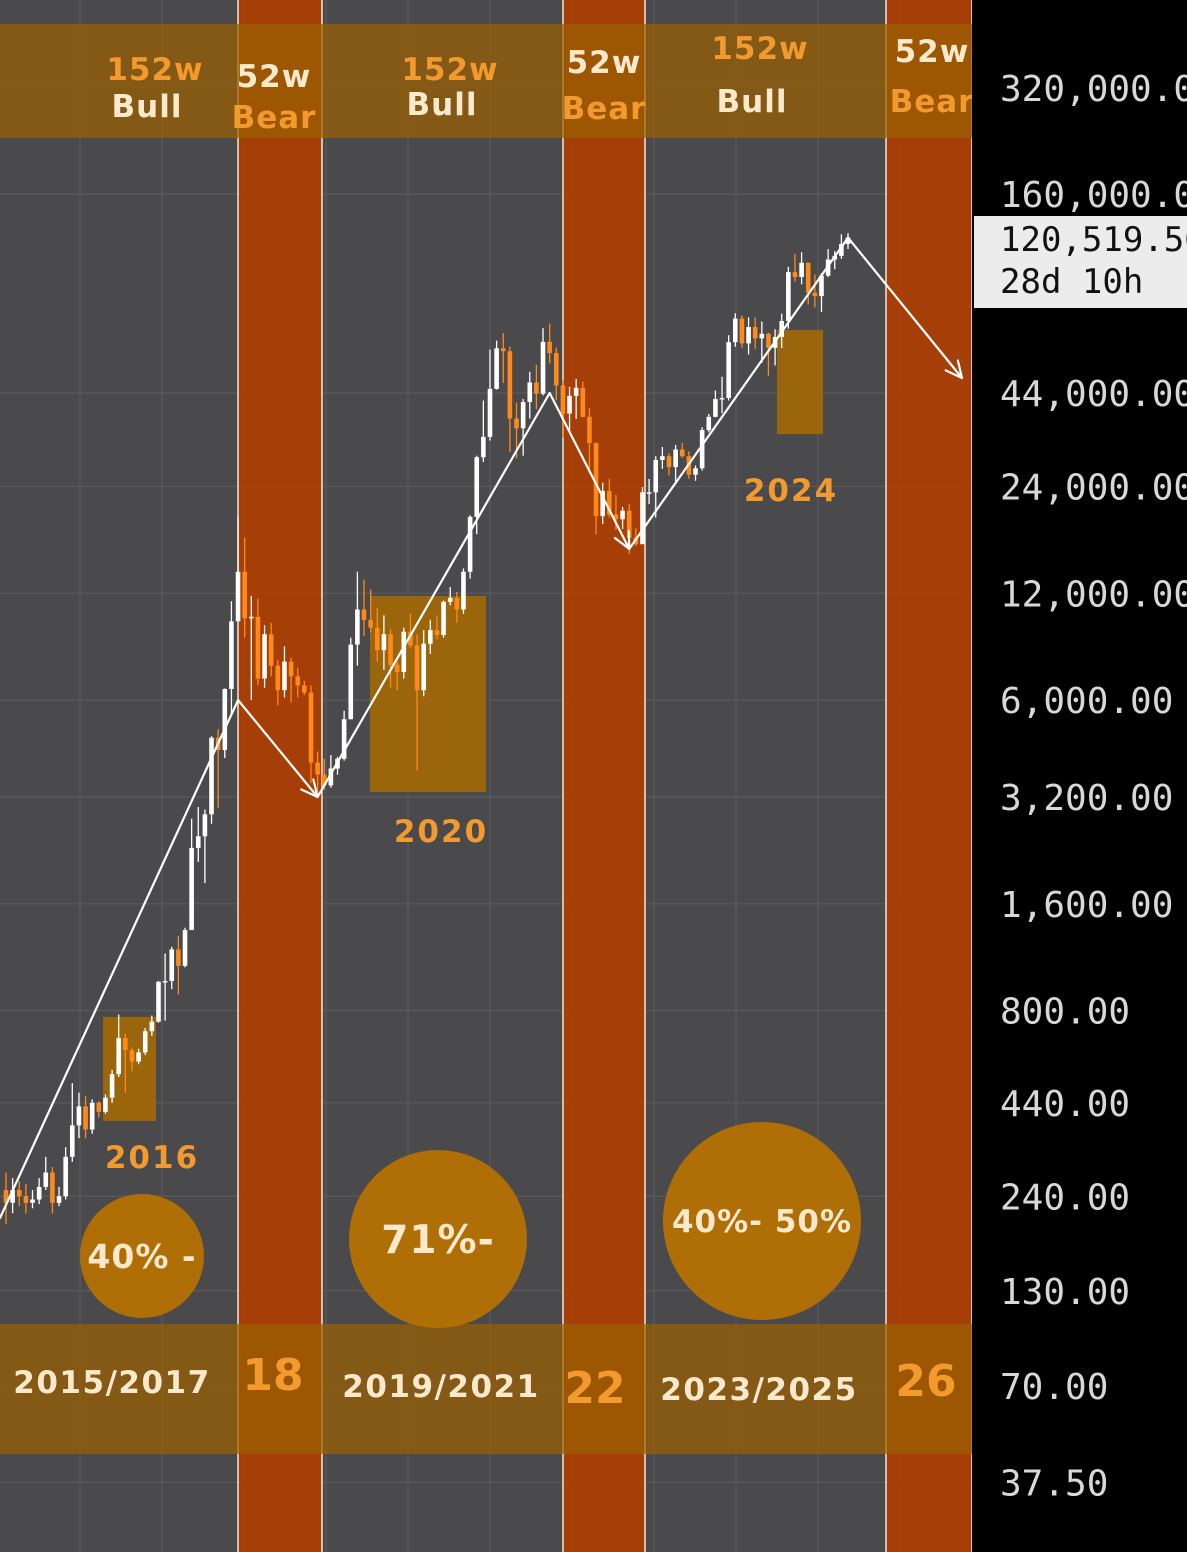 Image resolution: width=1187 pixels, height=1552 pixels. I want to click on bottom-cycle-band, so click(486, 1389).